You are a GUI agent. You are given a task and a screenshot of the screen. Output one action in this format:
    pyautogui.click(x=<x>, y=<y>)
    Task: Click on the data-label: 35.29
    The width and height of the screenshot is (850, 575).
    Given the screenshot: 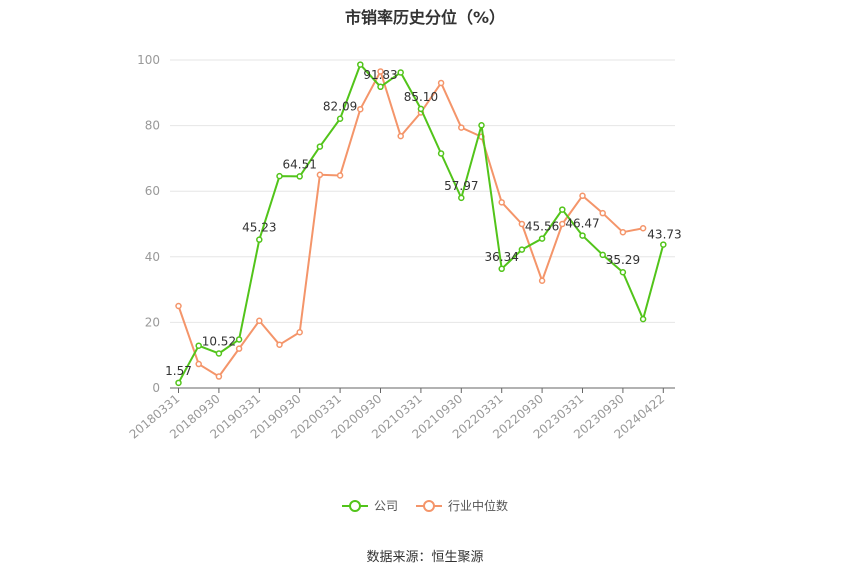 What is the action you would take?
    pyautogui.click(x=623, y=260)
    